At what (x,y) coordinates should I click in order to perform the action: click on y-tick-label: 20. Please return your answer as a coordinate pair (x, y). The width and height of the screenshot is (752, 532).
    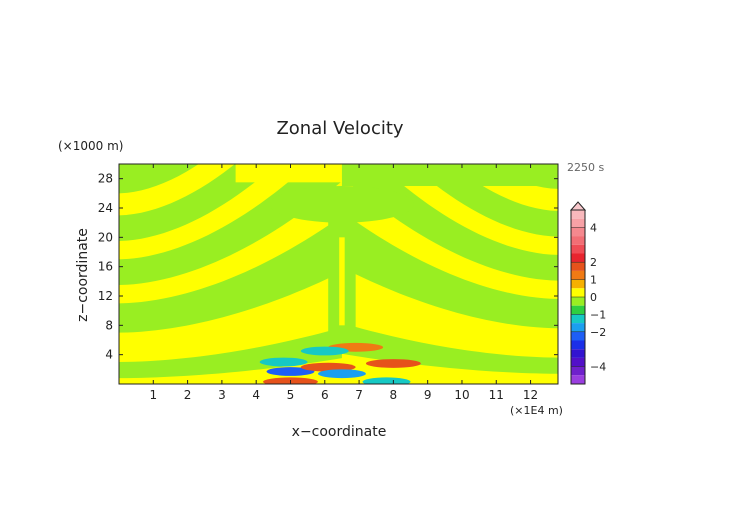
    Looking at the image, I should click on (105, 237).